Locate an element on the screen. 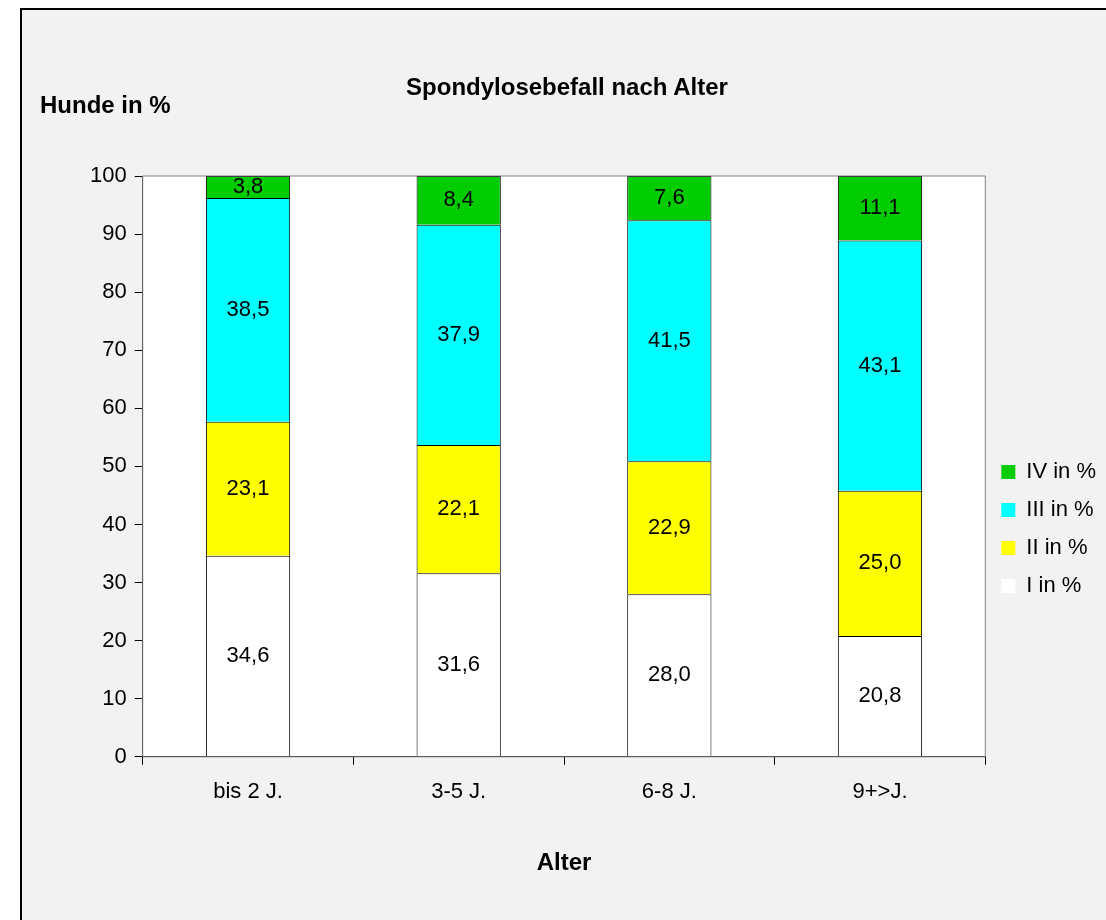 The width and height of the screenshot is (1106, 920). x-tick-label: 3-5 J. is located at coordinates (459, 791).